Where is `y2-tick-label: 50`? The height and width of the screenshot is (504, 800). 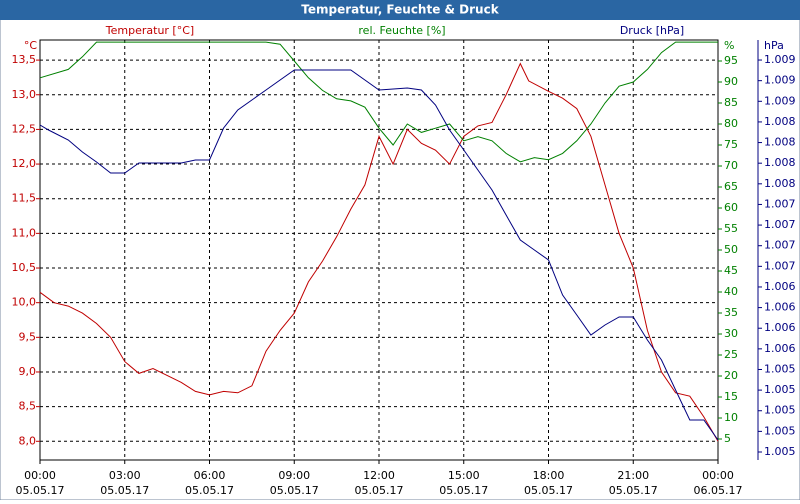
y2-tick-label: 50 is located at coordinates (731, 249).